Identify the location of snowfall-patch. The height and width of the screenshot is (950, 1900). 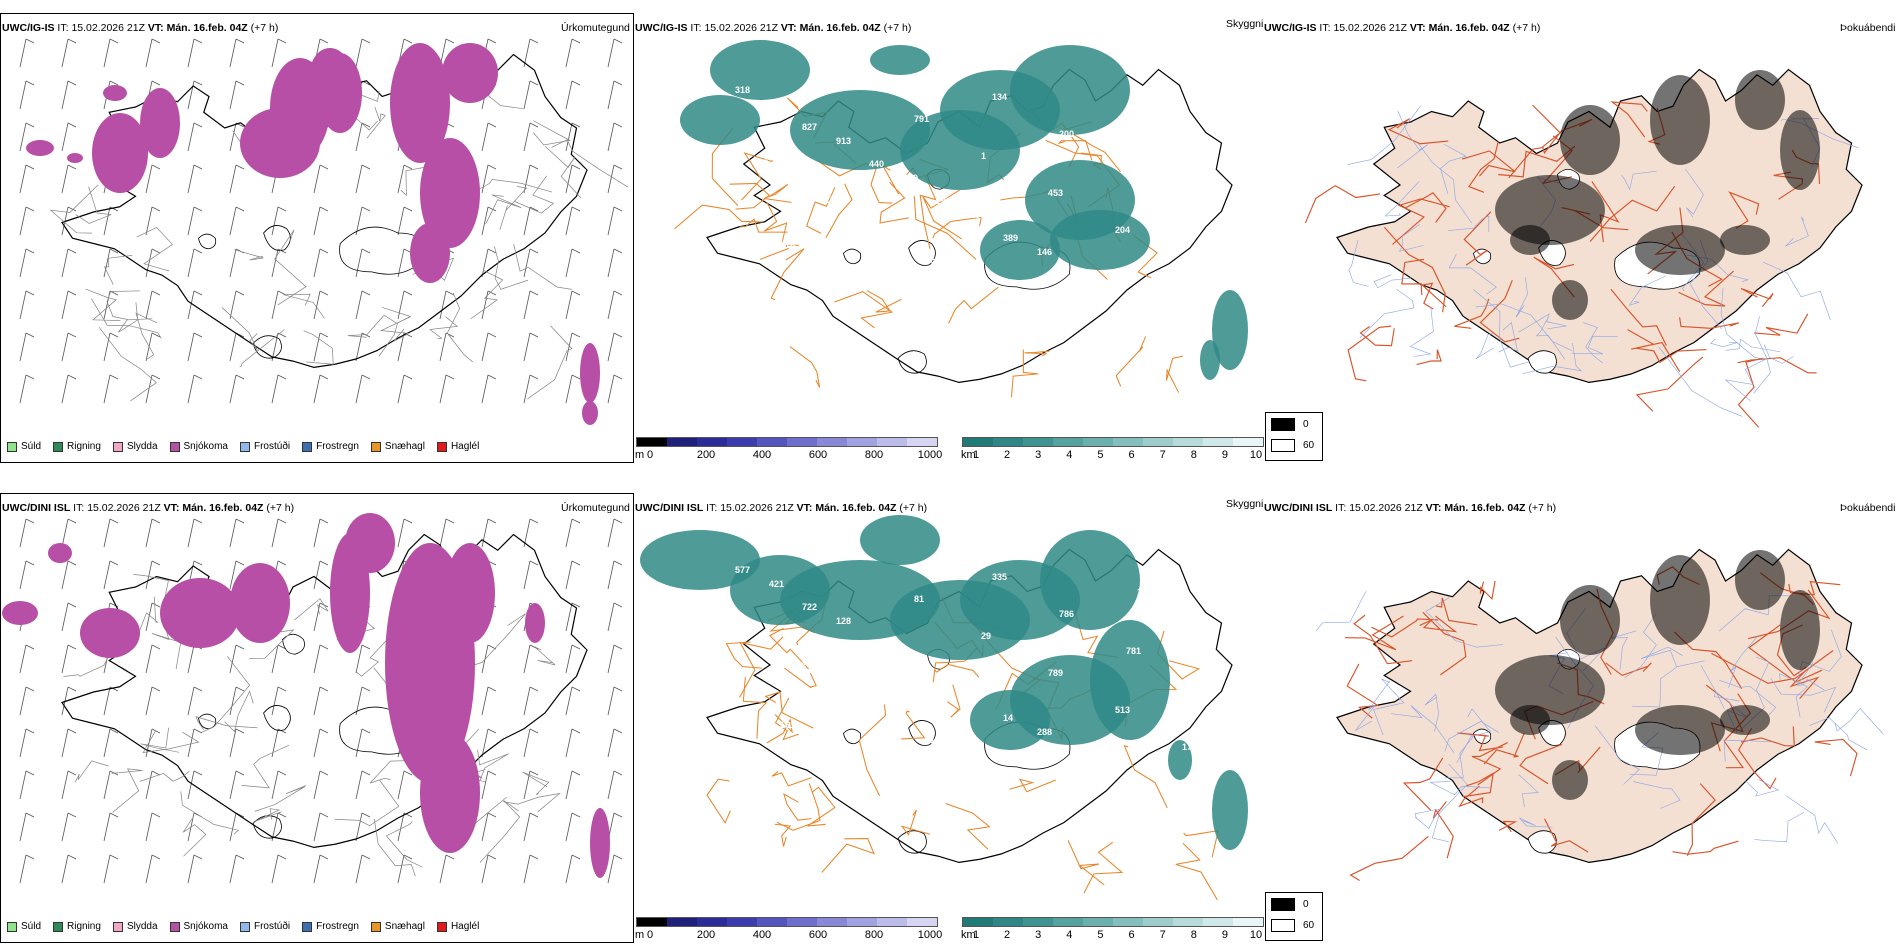
(470, 593).